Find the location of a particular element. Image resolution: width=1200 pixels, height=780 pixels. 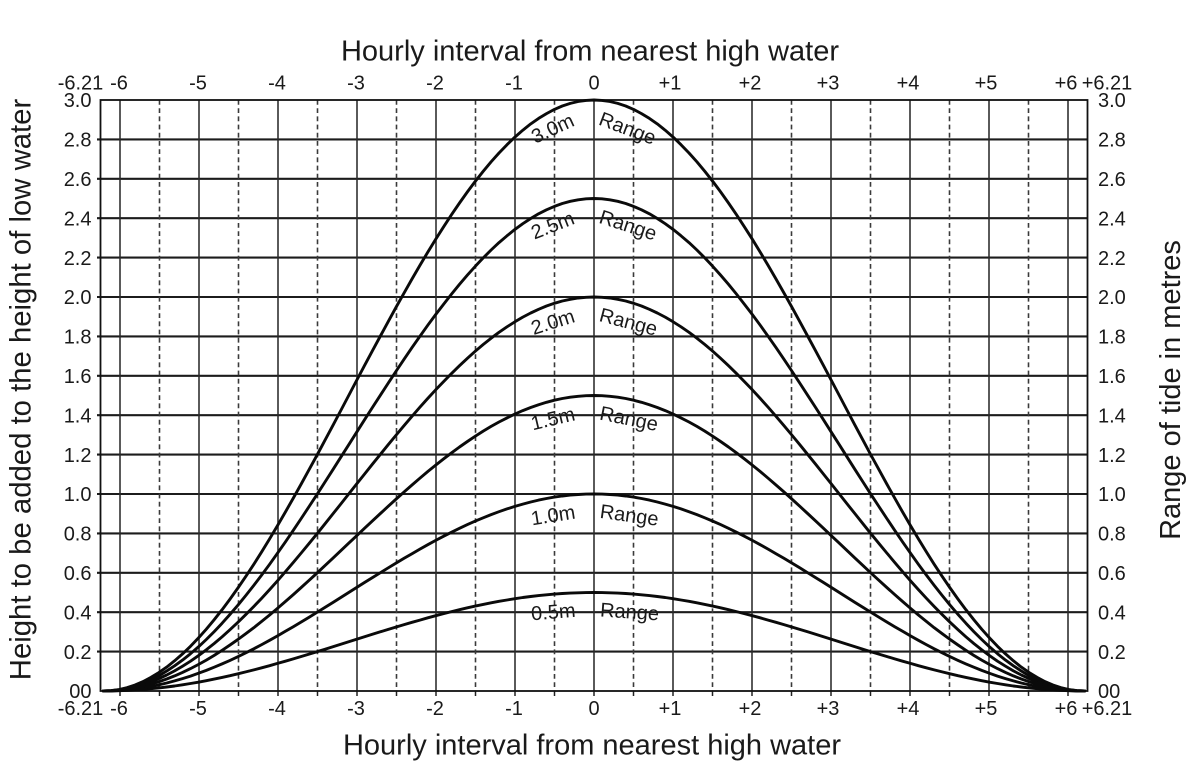

svg-text: Range of tide in metres is located at coordinates (1171, 390).